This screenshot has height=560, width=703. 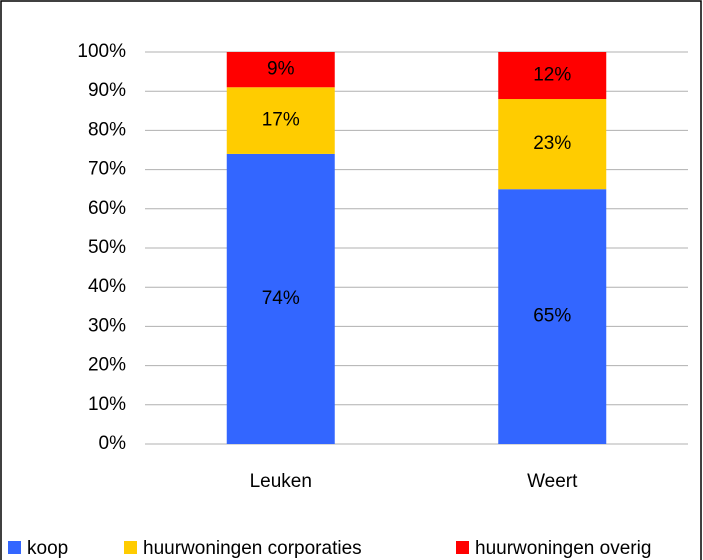 I want to click on data-label: 74%, so click(x=281, y=298).